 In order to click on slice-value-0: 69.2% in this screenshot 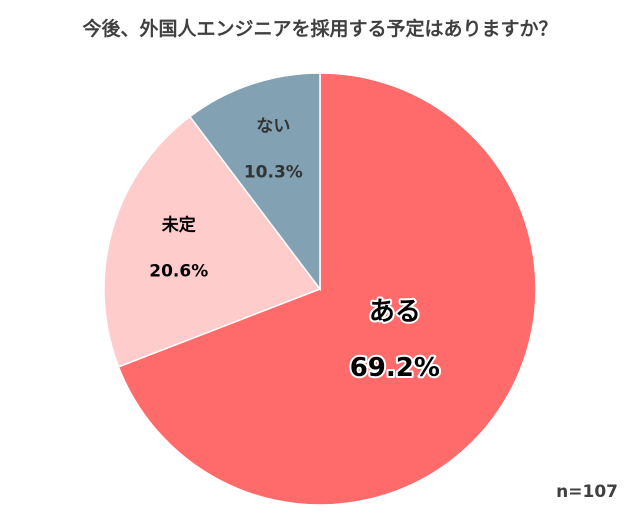, I will do `click(395, 368)`.